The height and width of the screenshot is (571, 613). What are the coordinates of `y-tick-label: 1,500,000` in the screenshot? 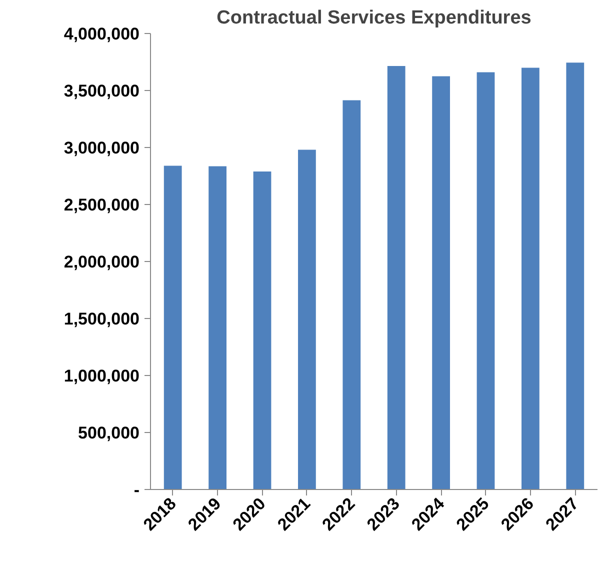 It's located at (102, 319).